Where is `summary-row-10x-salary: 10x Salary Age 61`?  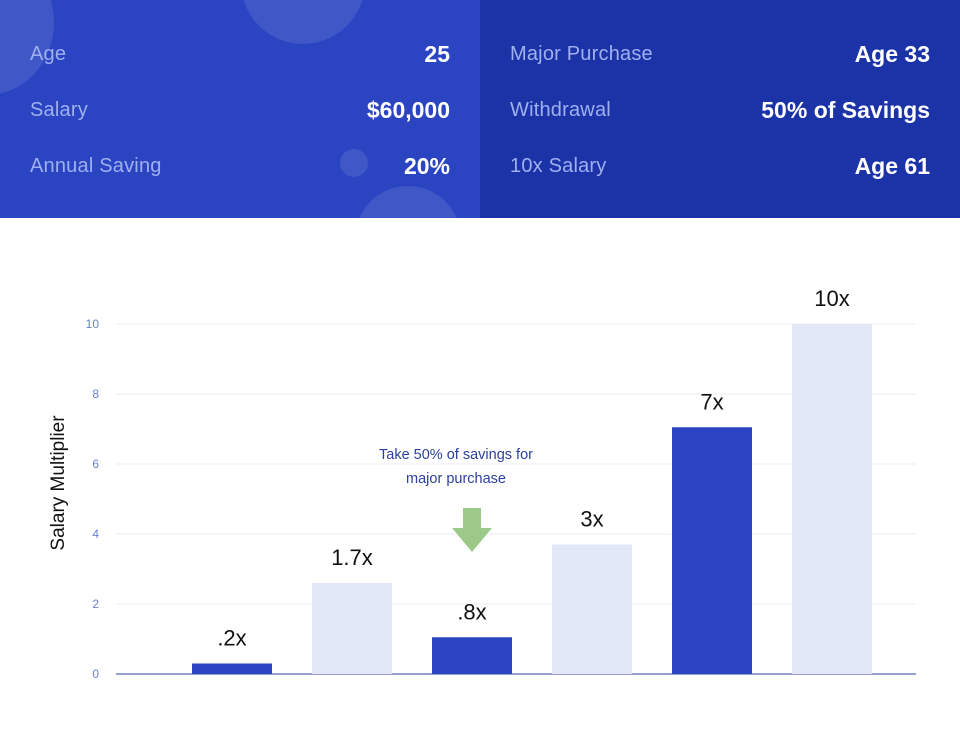 summary-row-10x-salary: 10x Salary Age 61 is located at coordinates (720, 166).